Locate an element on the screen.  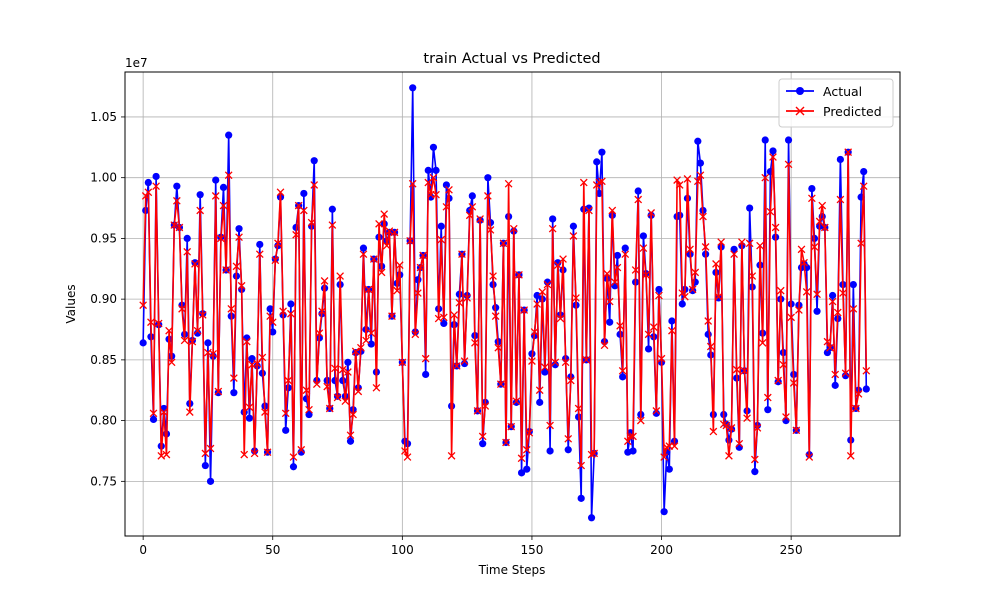
y-axis-label: Values is located at coordinates (71, 303).